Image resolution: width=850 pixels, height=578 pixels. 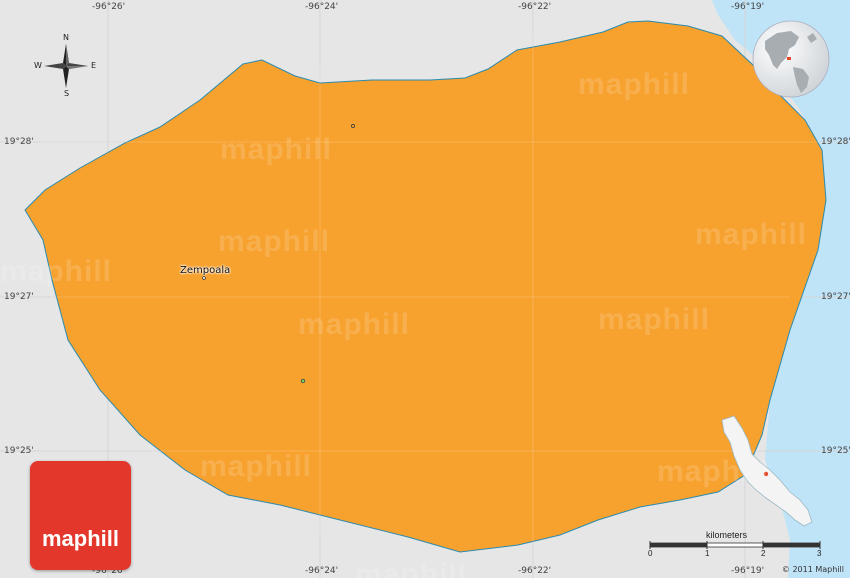 What do you see at coordinates (766, 474) in the screenshot?
I see `location-marker` at bounding box center [766, 474].